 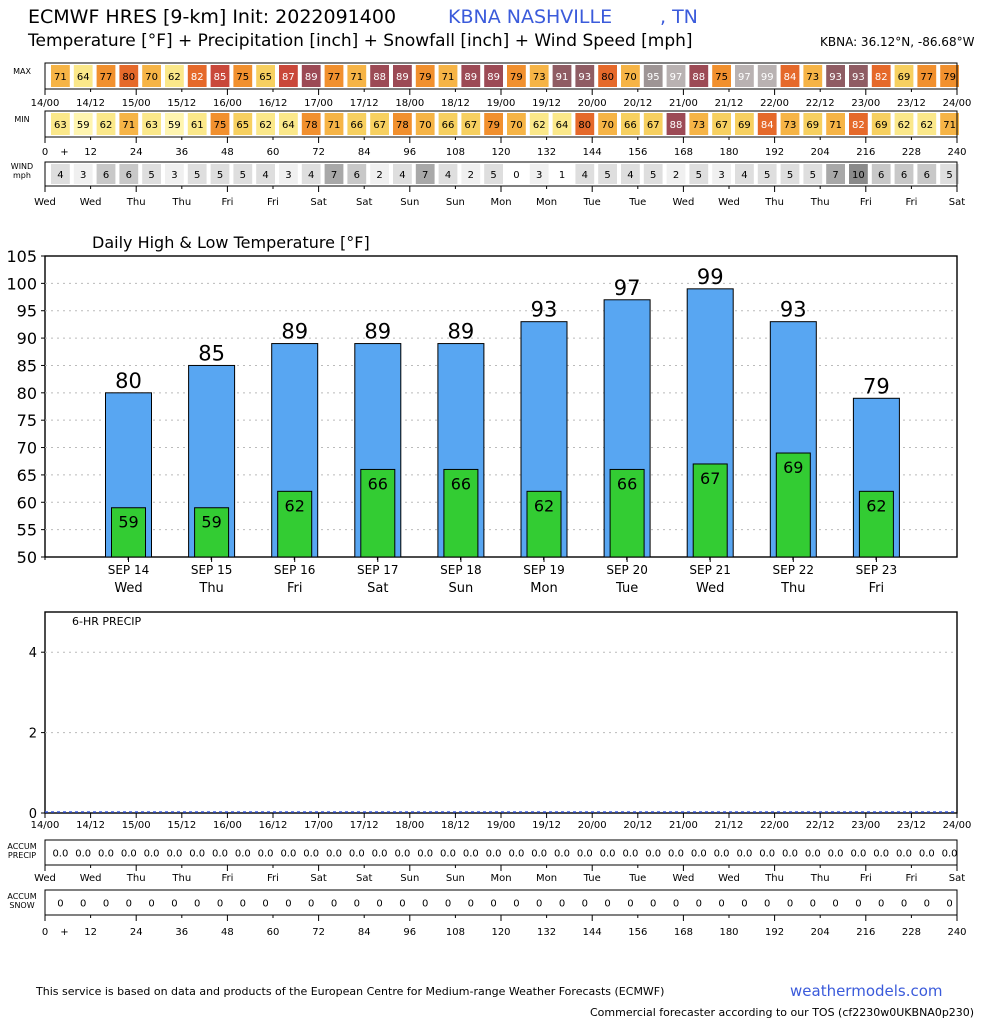 What do you see at coordinates (21, 905) in the screenshot?
I see `accum-snow-label: SNOW` at bounding box center [21, 905].